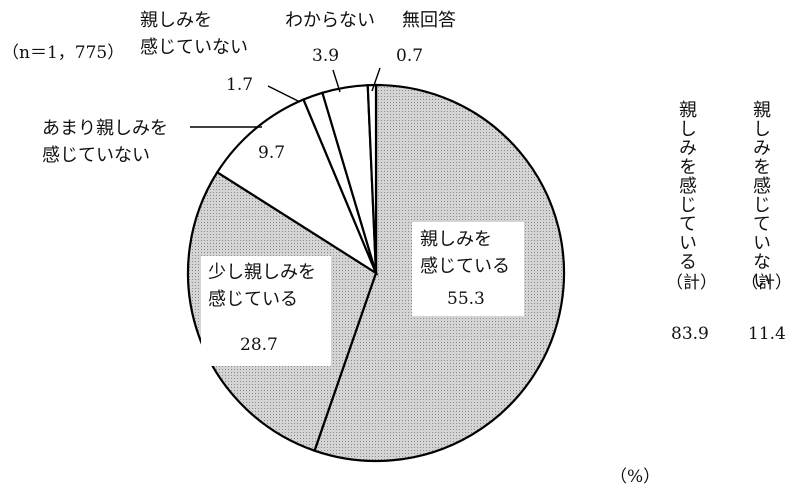 Image resolution: width=800 pixels, height=500 pixels. Describe the element at coordinates (330, 20) in the screenshot. I see `slice-label-dont-know: わからない` at that location.